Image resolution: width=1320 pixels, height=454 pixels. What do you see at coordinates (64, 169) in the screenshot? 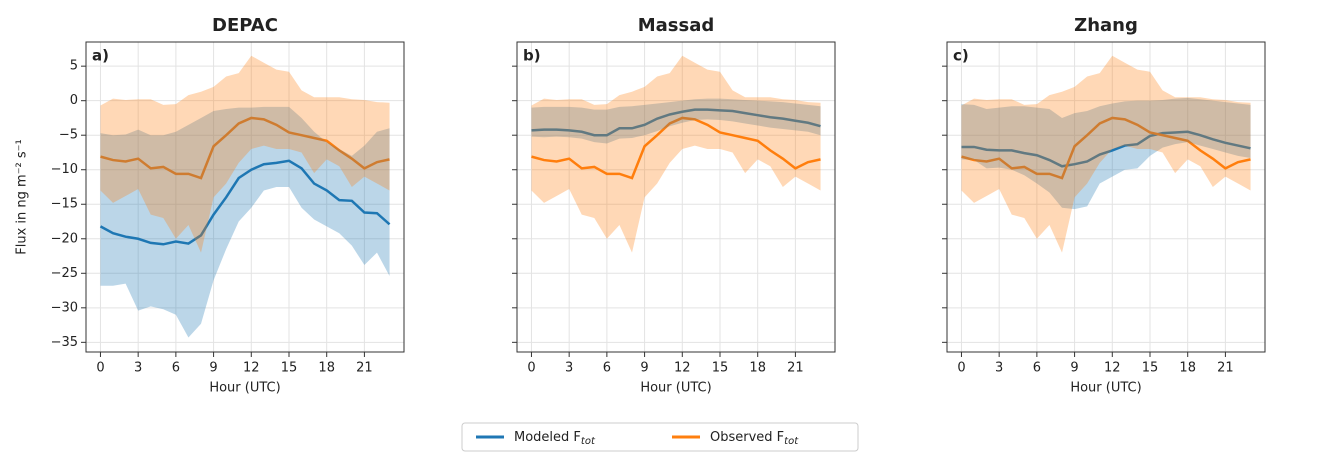
I see `y-tick-label: −10` at bounding box center [64, 169].